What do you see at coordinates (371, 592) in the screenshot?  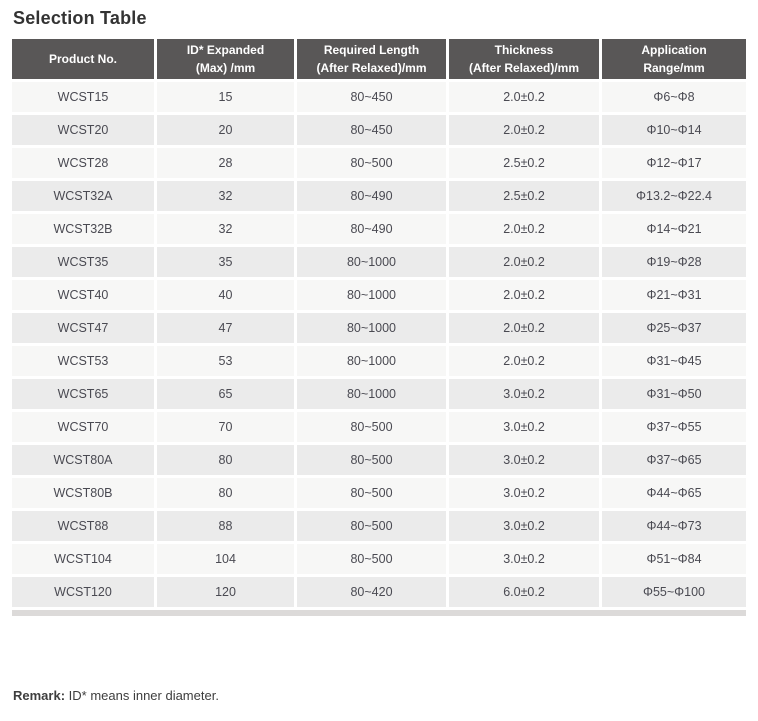 I see `cell-required-length: 80~420` at bounding box center [371, 592].